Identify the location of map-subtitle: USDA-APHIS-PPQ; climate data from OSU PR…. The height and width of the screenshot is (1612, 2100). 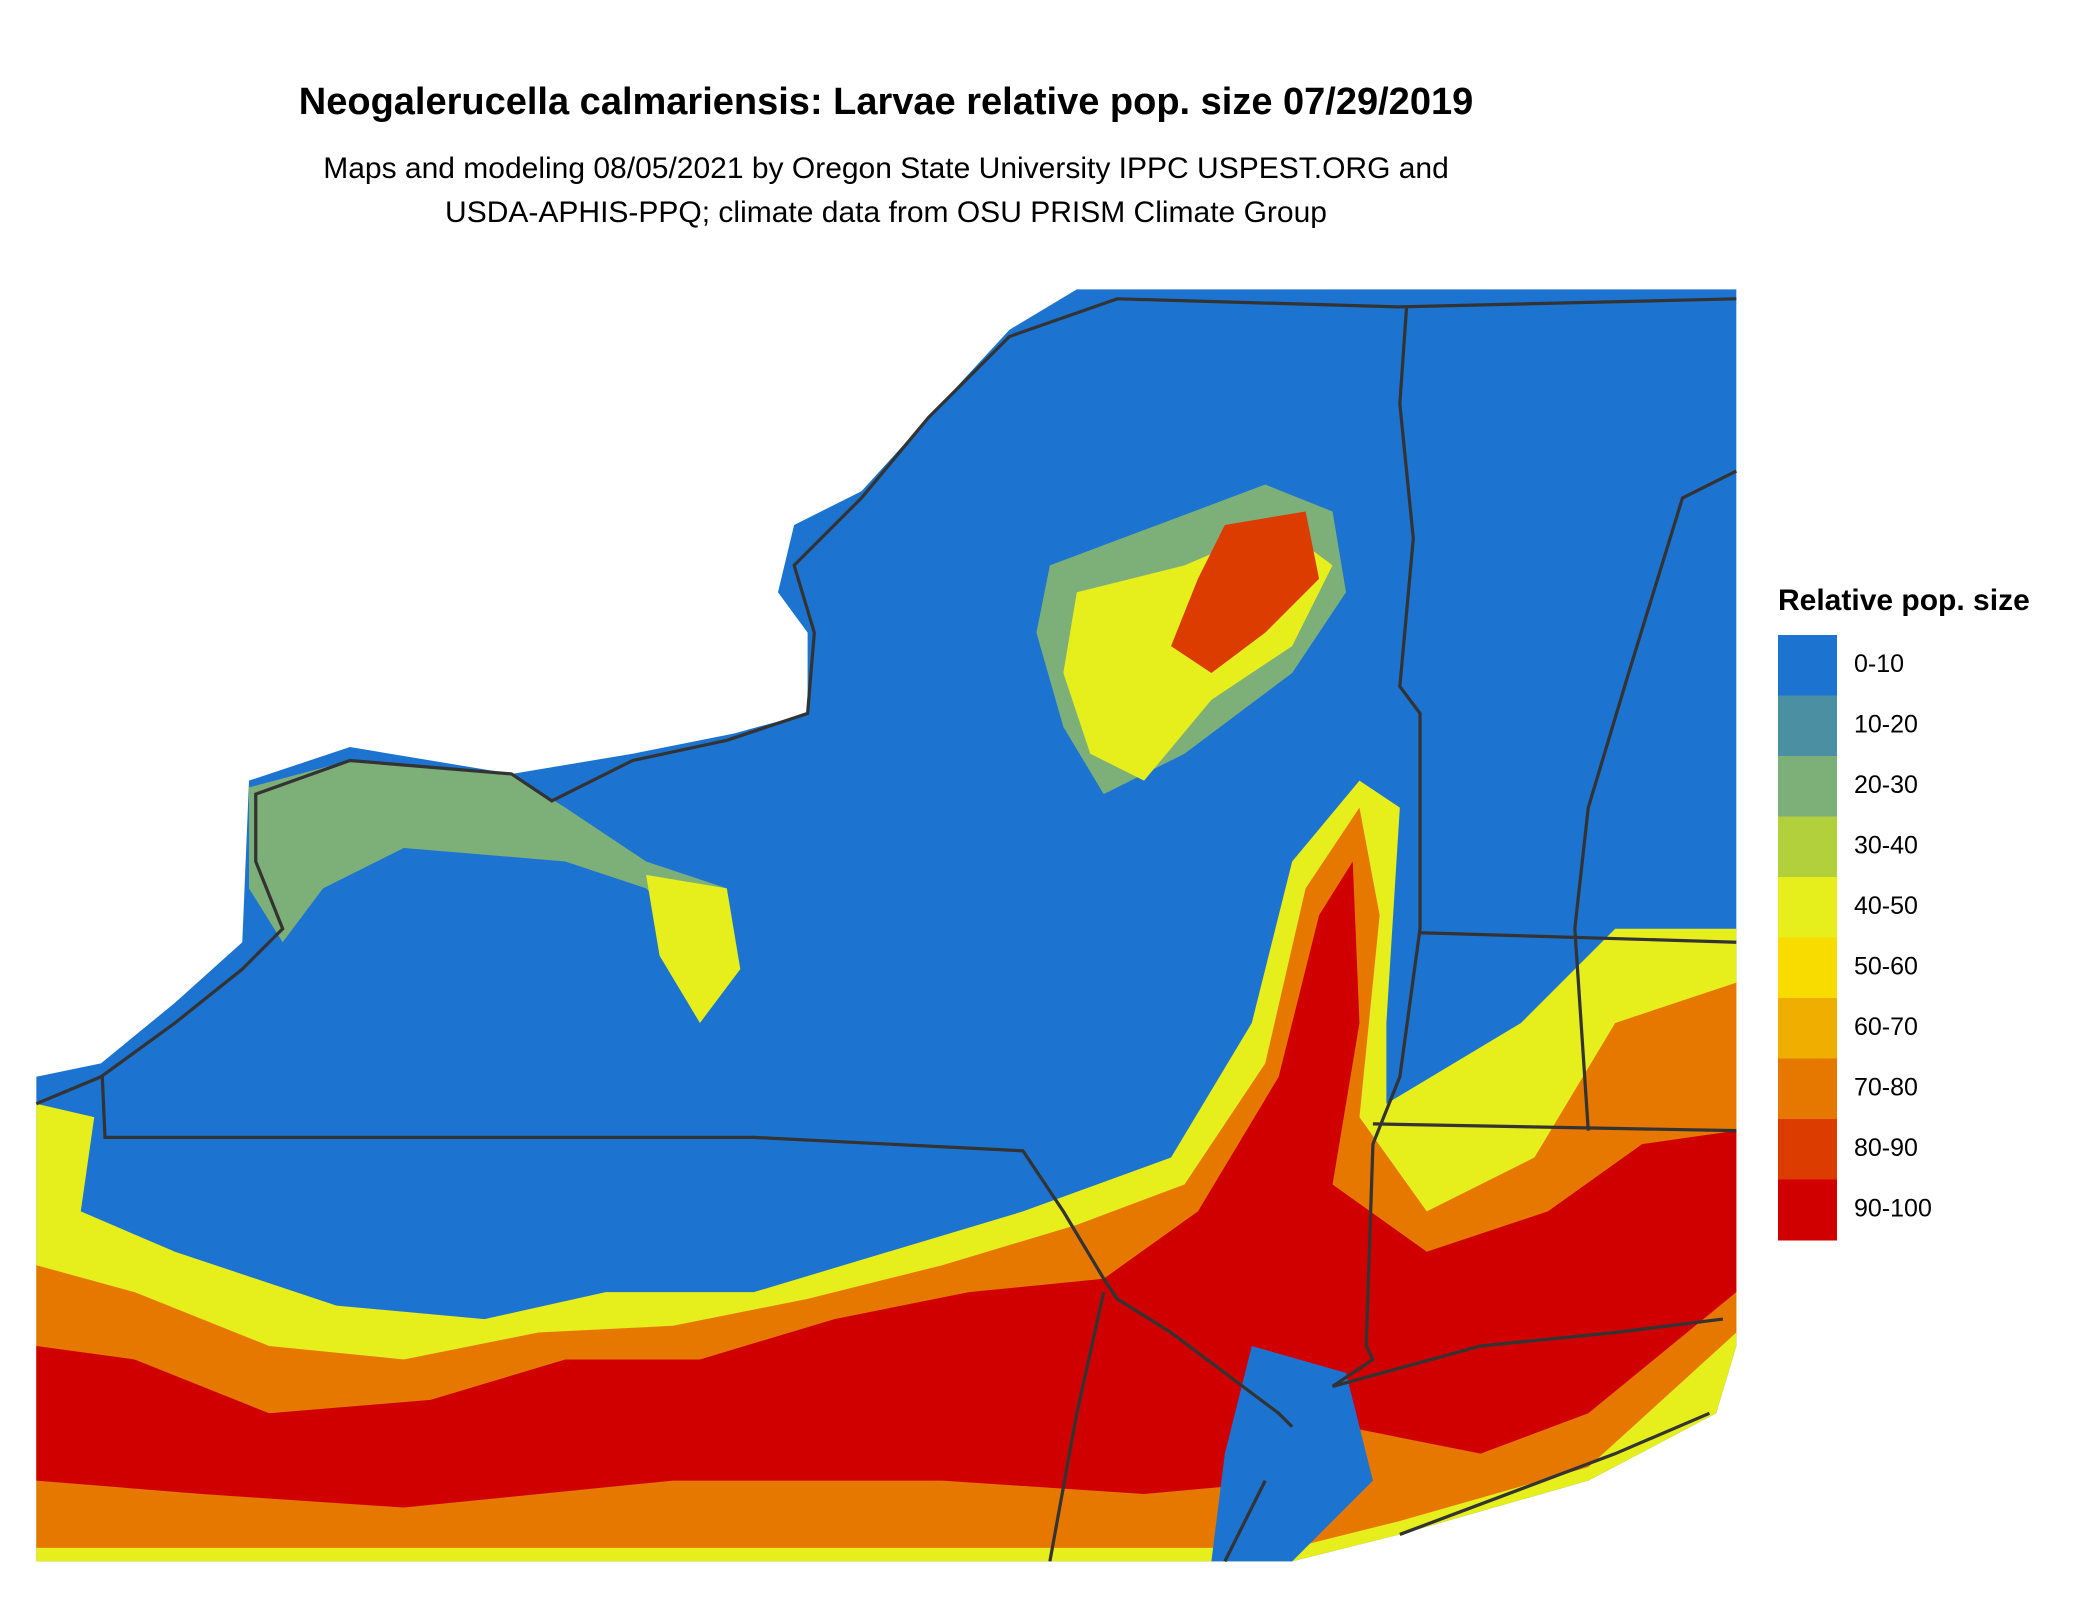
(886, 212).